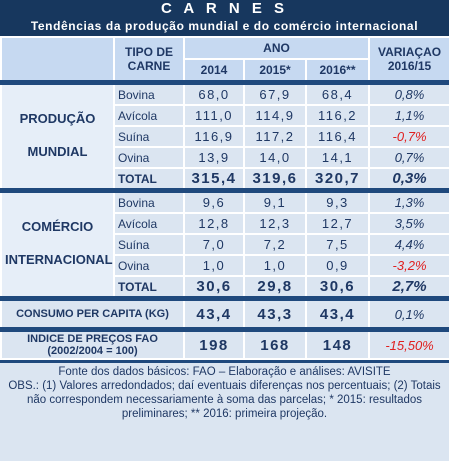 This screenshot has height=461, width=449. Describe the element at coordinates (59, 259) in the screenshot. I see `section-label-line: INTERNACIONAL` at that location.